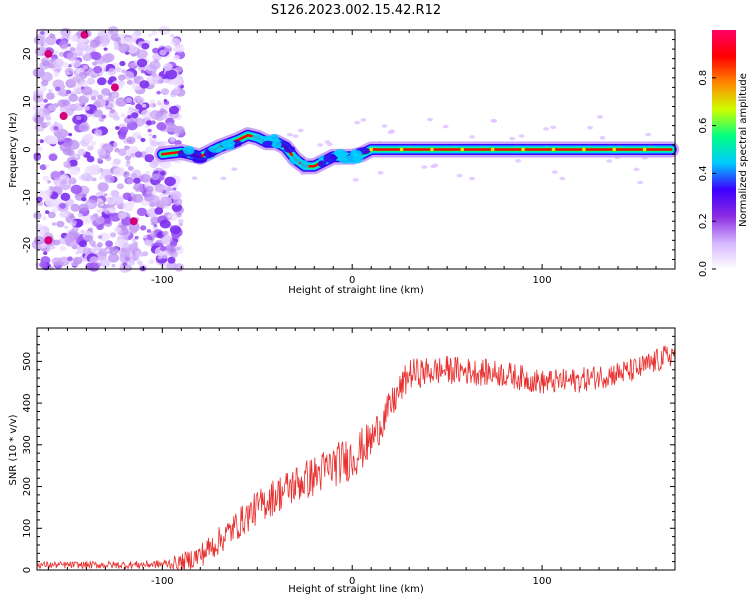 The height and width of the screenshot is (600, 750). I want to click on y-tick-label: 500, so click(27, 361).